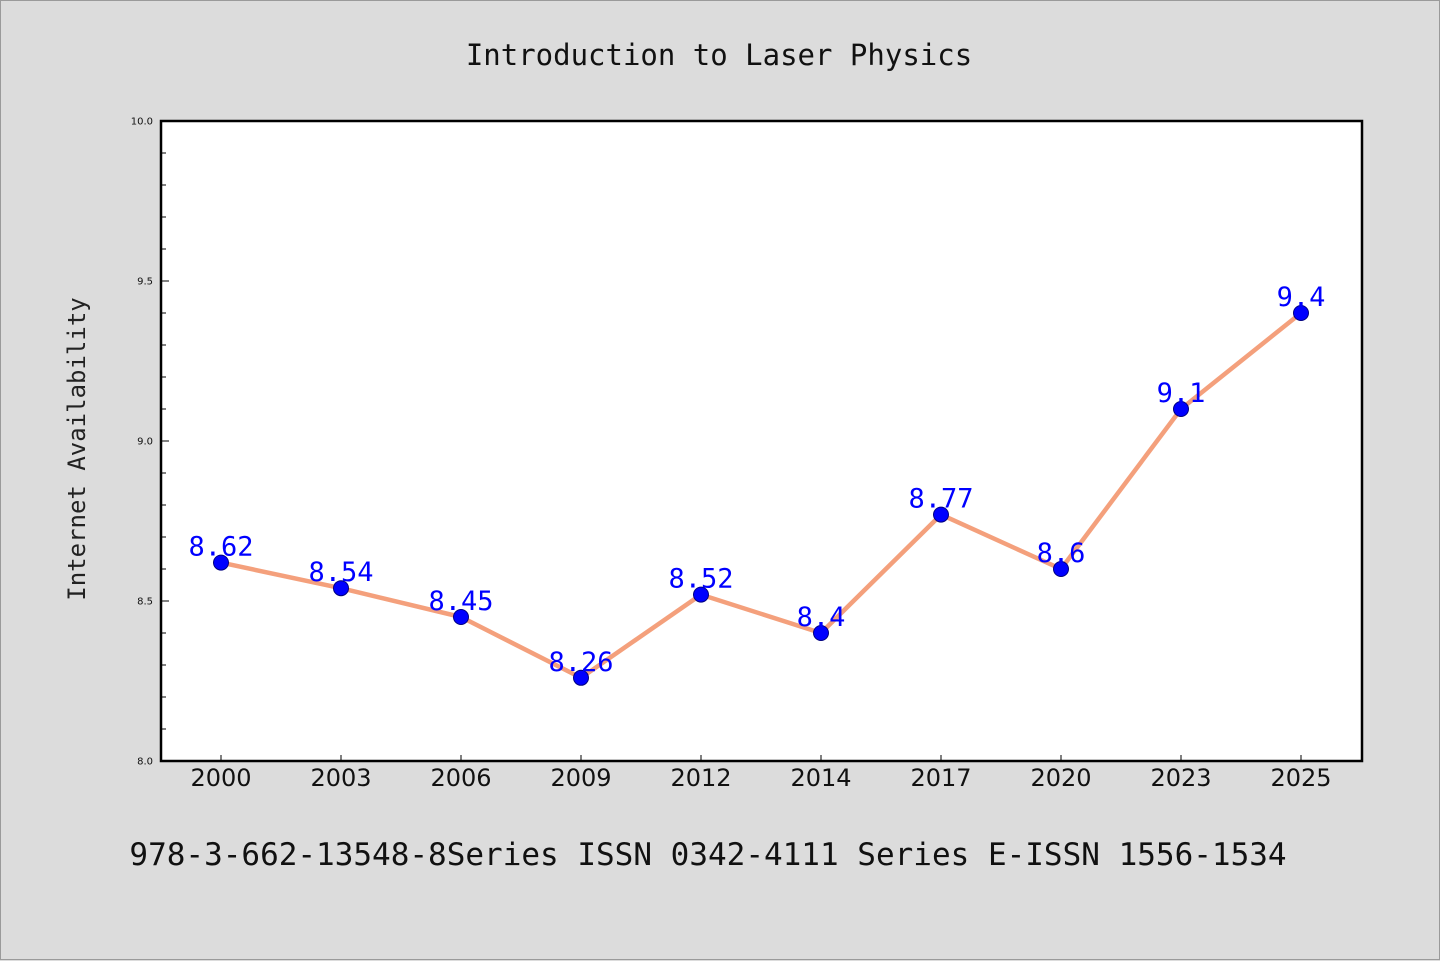 The width and height of the screenshot is (1440, 961). Describe the element at coordinates (220, 547) in the screenshot. I see `data-label: 8.62` at that location.